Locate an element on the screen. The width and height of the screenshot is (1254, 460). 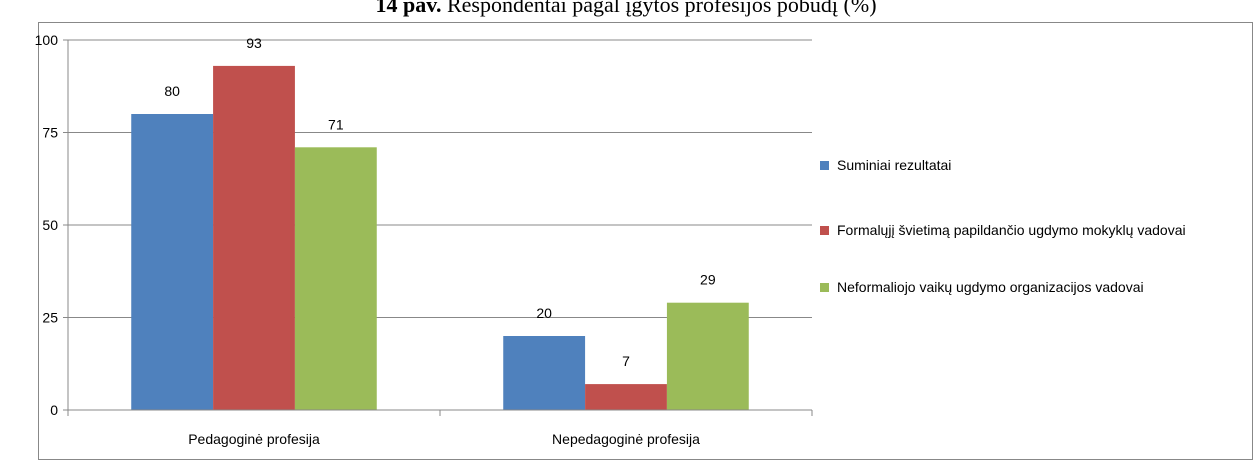
value-label: 80 is located at coordinates (172, 91).